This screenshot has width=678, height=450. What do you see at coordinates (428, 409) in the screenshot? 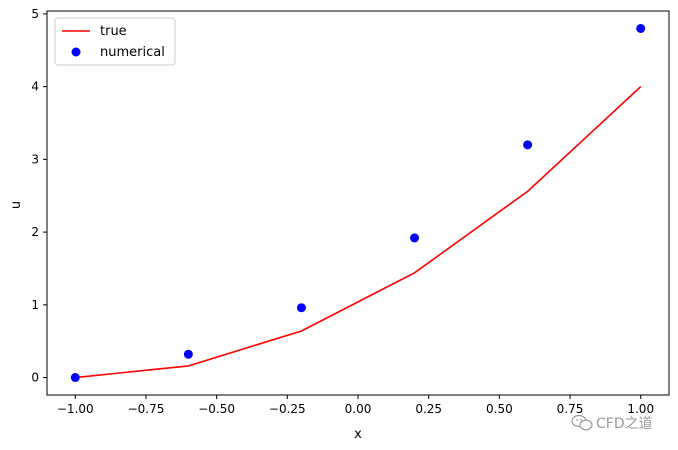
I see `x-tick-label: 0.25` at bounding box center [428, 409].